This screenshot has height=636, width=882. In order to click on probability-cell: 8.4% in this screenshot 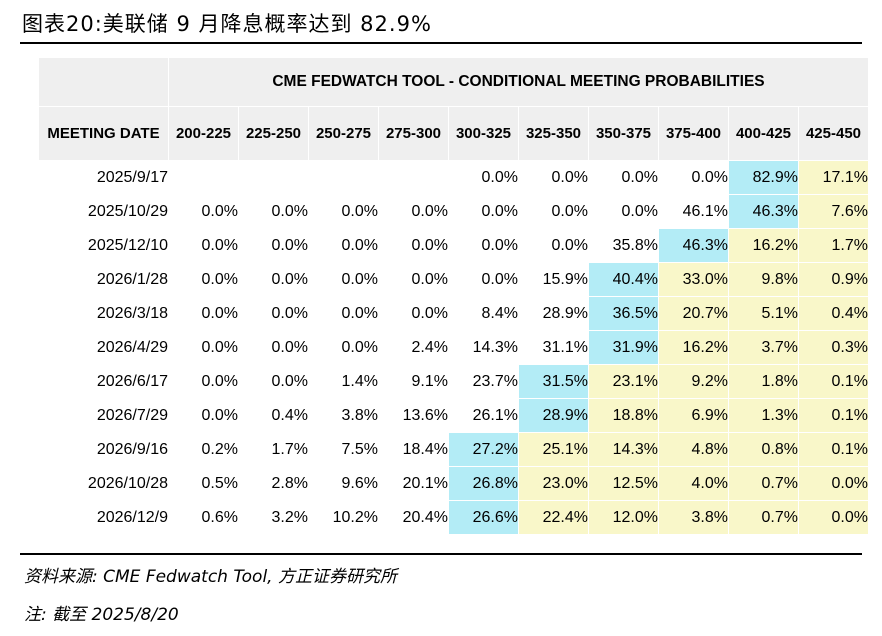, I will do `click(483, 313)`.